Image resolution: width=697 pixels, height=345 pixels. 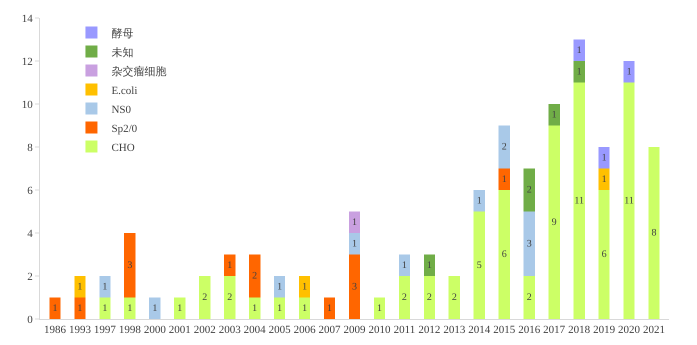 What do you see at coordinates (255, 330) in the screenshot?
I see `x-tick-label: 2004` at bounding box center [255, 330].